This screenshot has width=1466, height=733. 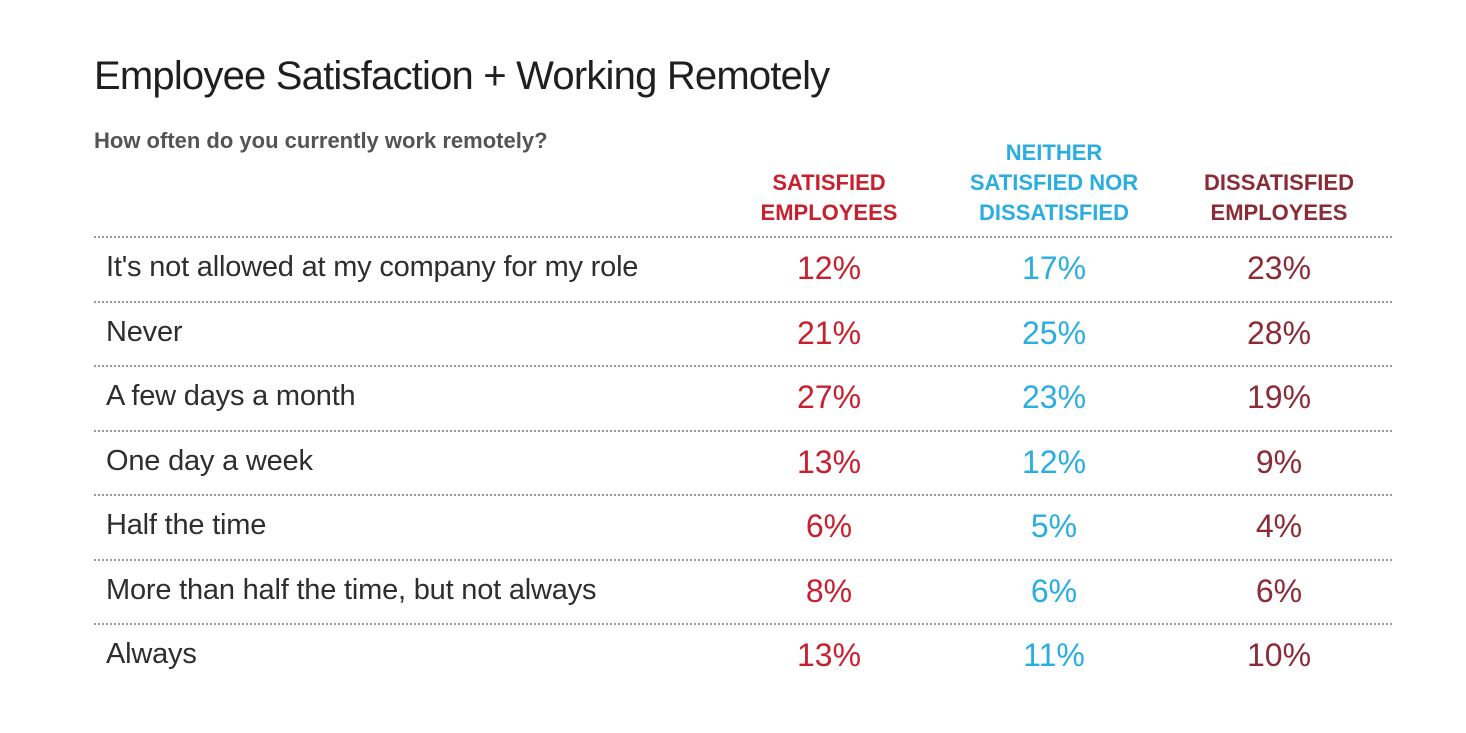 I want to click on table-cell: 17%, so click(x=1054, y=268).